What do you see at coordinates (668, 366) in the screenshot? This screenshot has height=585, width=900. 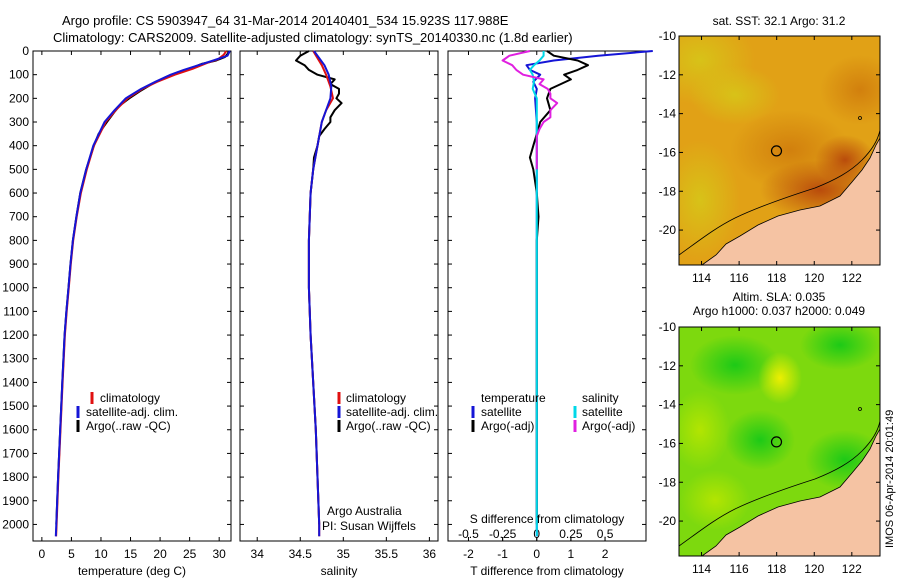 I see `map-lat-tick-label: -12` at bounding box center [668, 366].